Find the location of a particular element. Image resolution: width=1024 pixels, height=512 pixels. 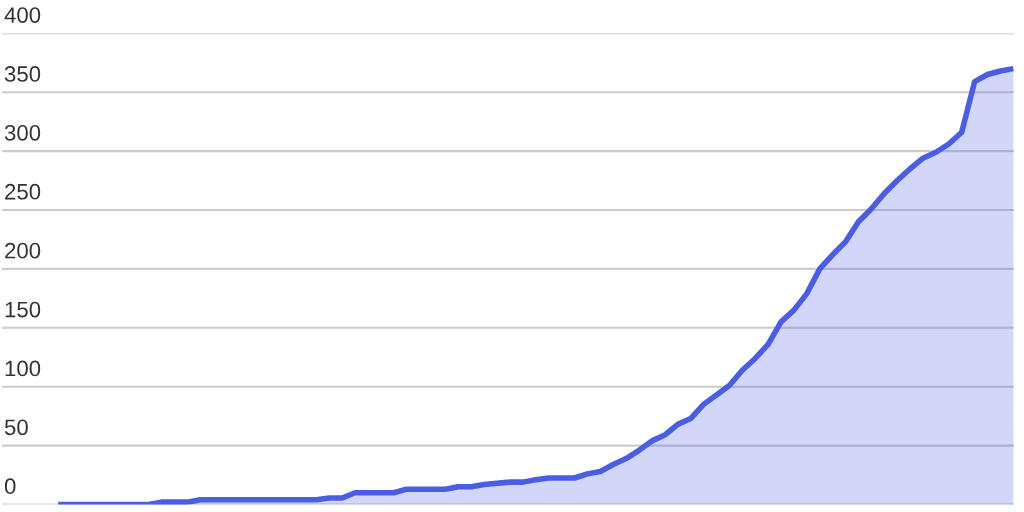

y-tick-label: 150 is located at coordinates (23, 309).